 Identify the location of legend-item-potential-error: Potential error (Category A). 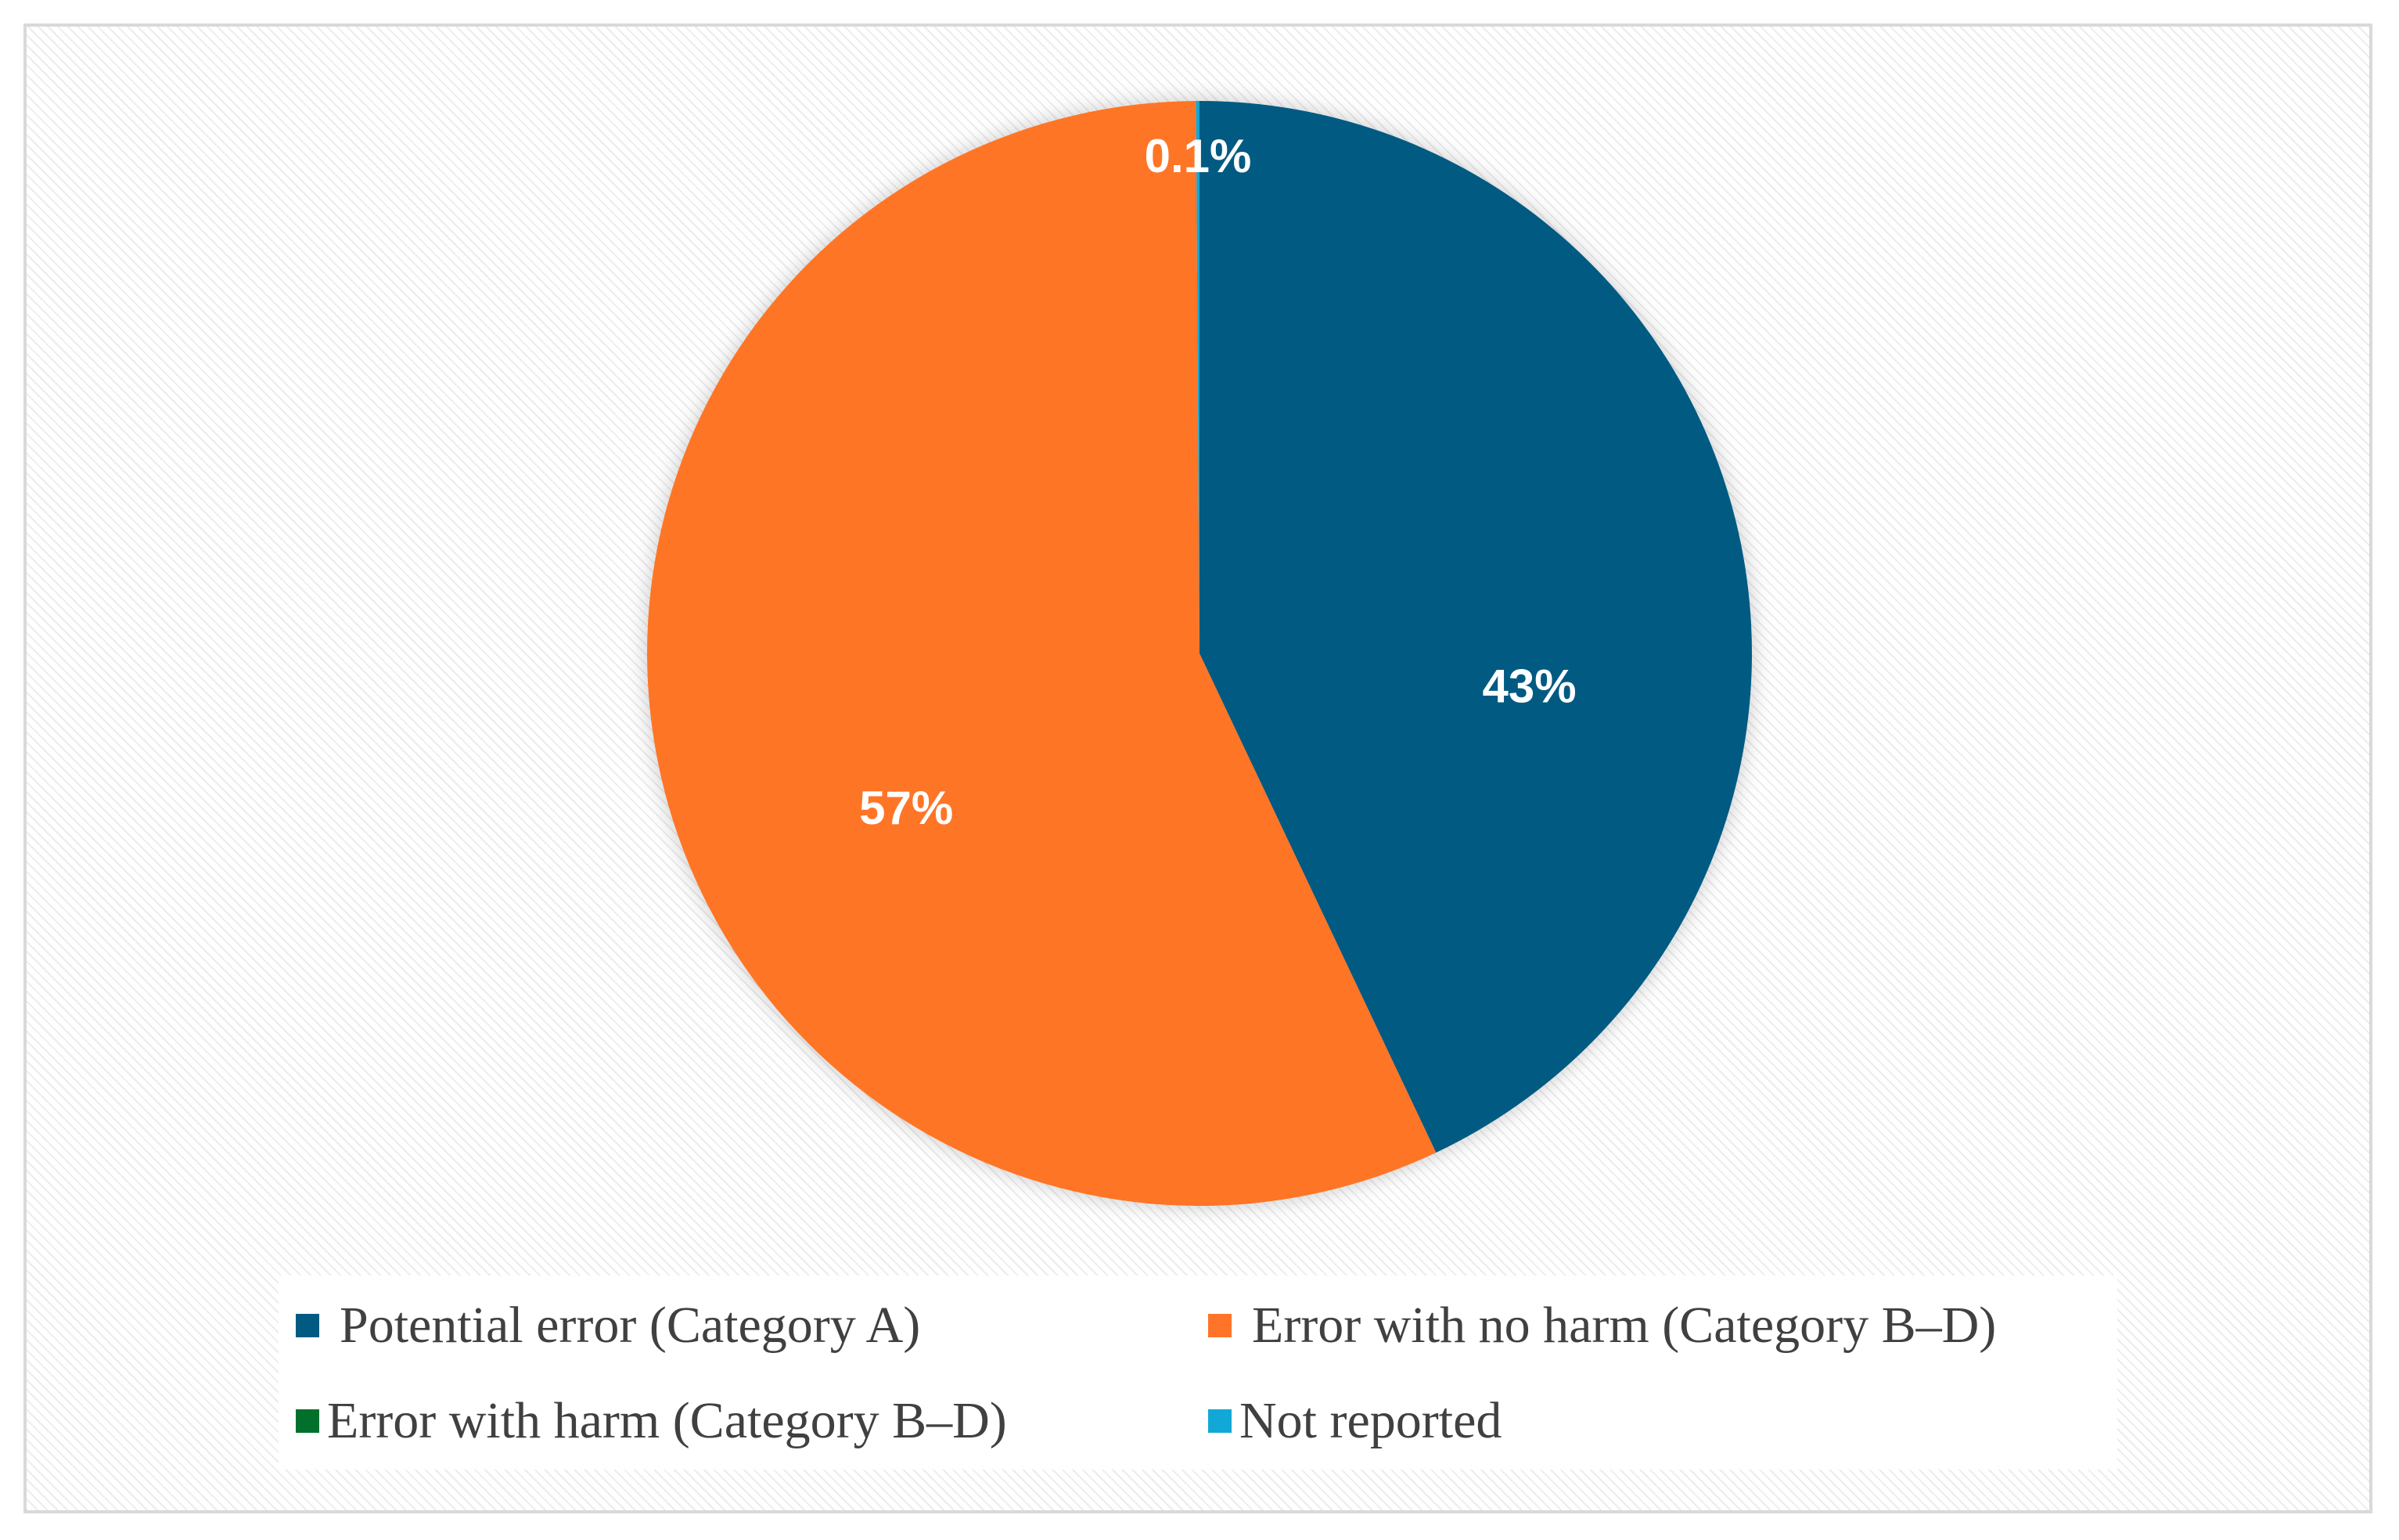
(608, 1325).